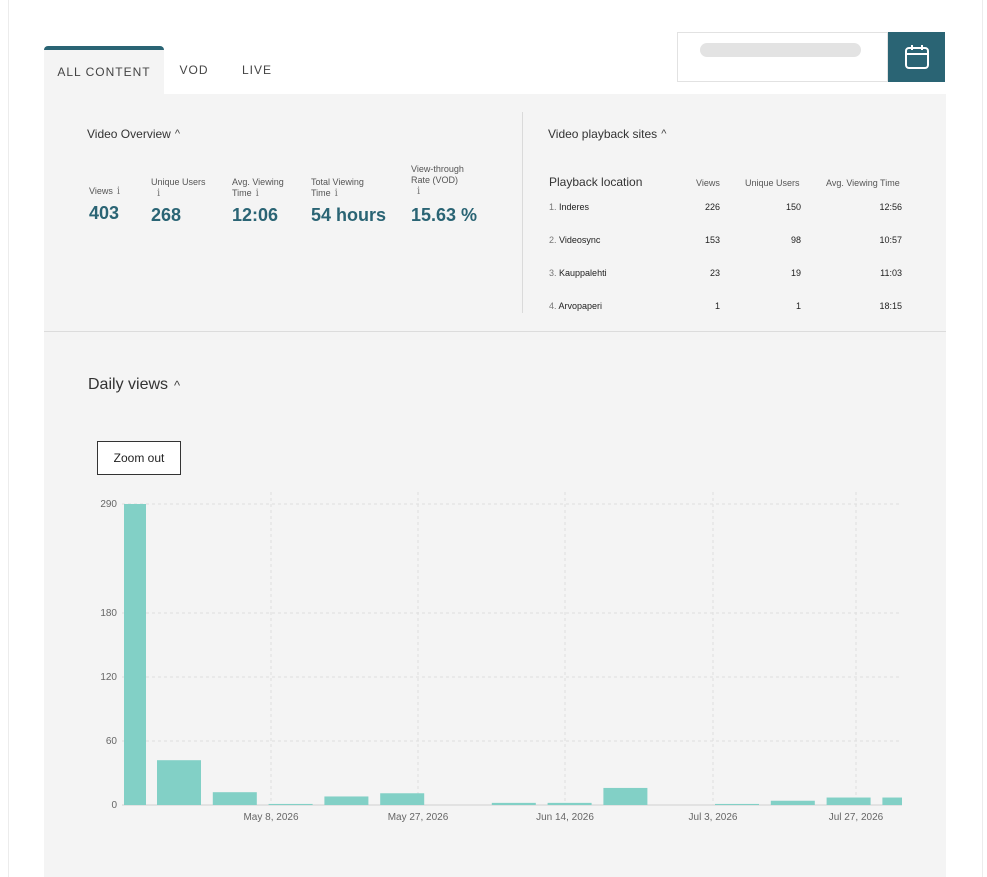  What do you see at coordinates (104, 213) in the screenshot?
I see `metric-views-value: 403` at bounding box center [104, 213].